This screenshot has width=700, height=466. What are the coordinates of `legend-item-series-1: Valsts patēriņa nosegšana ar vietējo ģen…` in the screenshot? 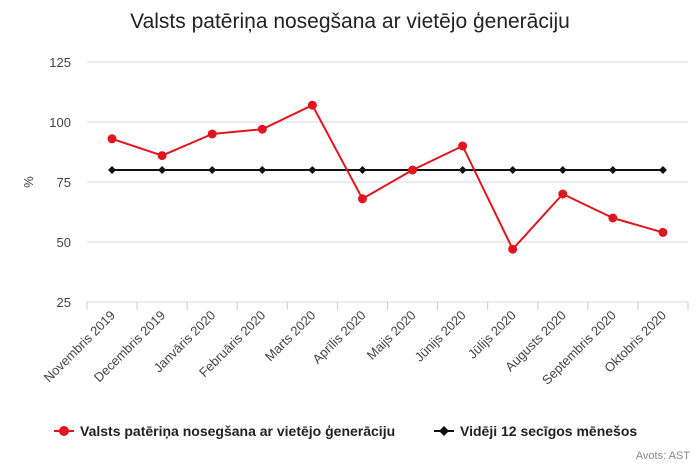 It's located at (224, 431).